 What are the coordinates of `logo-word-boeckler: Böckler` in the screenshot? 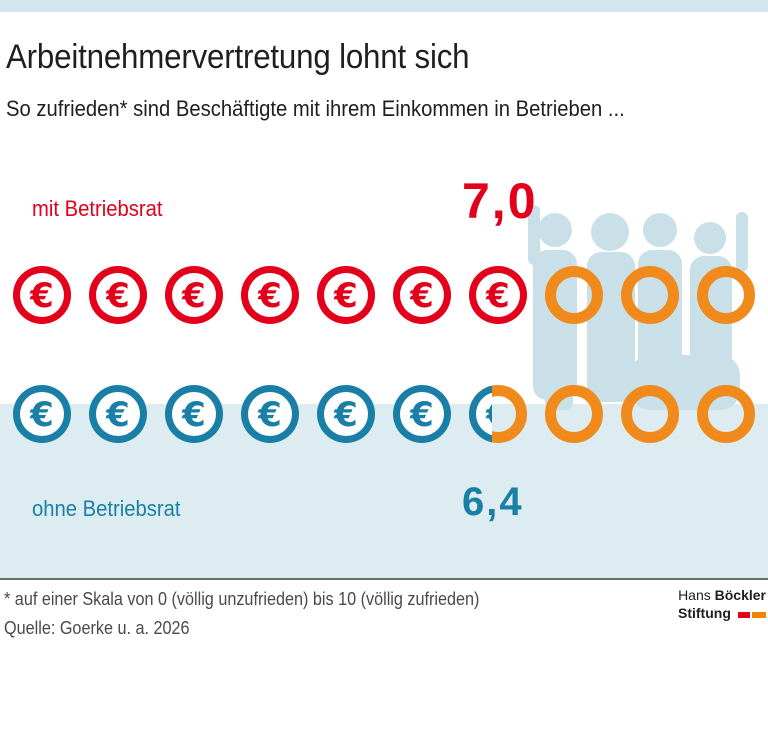 It's located at (740, 595).